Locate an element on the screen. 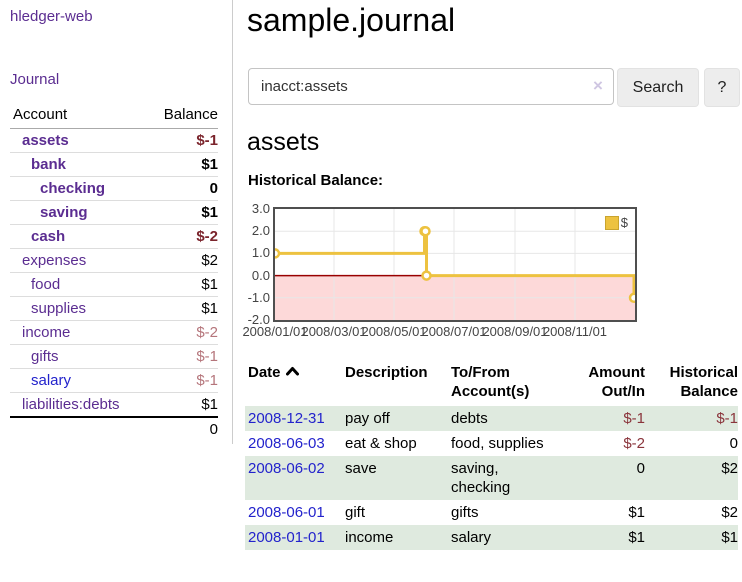 The width and height of the screenshot is (742, 582). account-row: checking 0 is located at coordinates (114, 188).